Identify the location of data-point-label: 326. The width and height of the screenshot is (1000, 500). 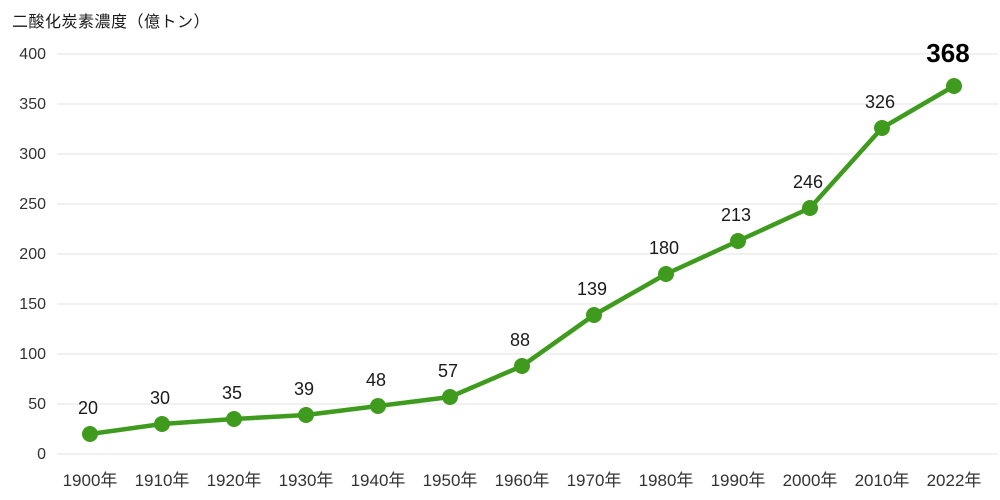
(880, 102).